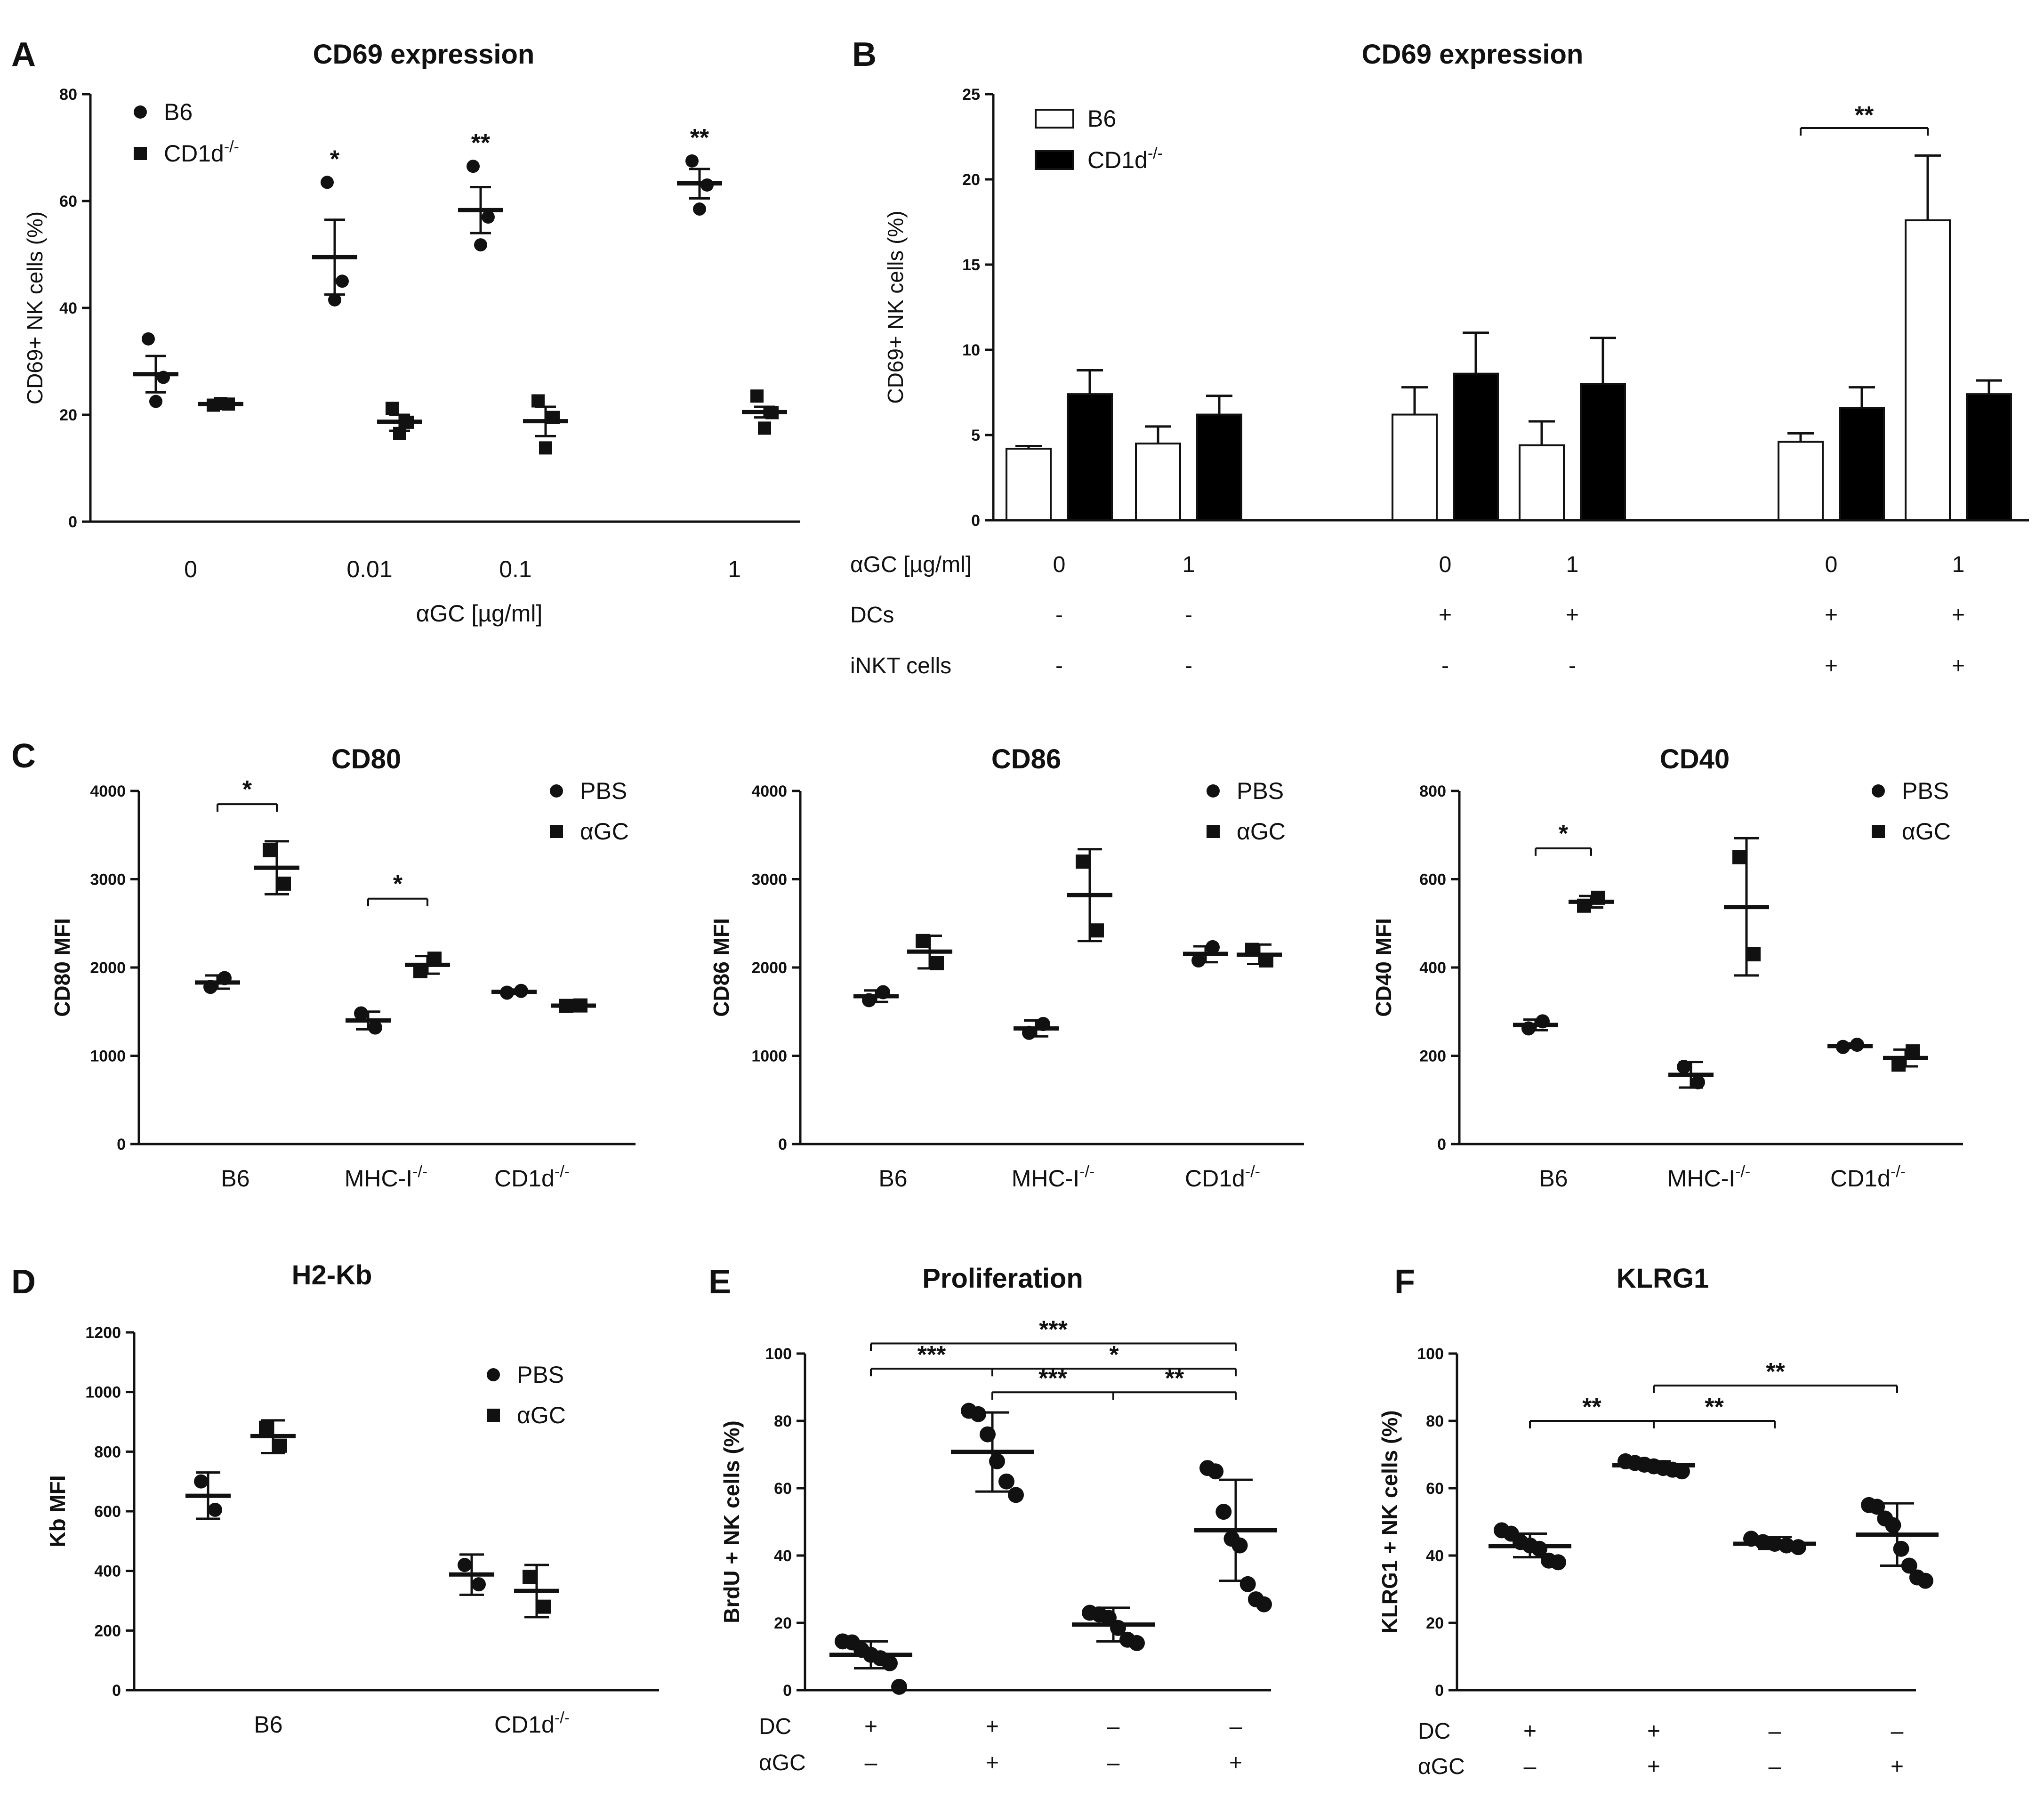  What do you see at coordinates (1739, 857) in the screenshot?
I see `data-point-C3` at bounding box center [1739, 857].